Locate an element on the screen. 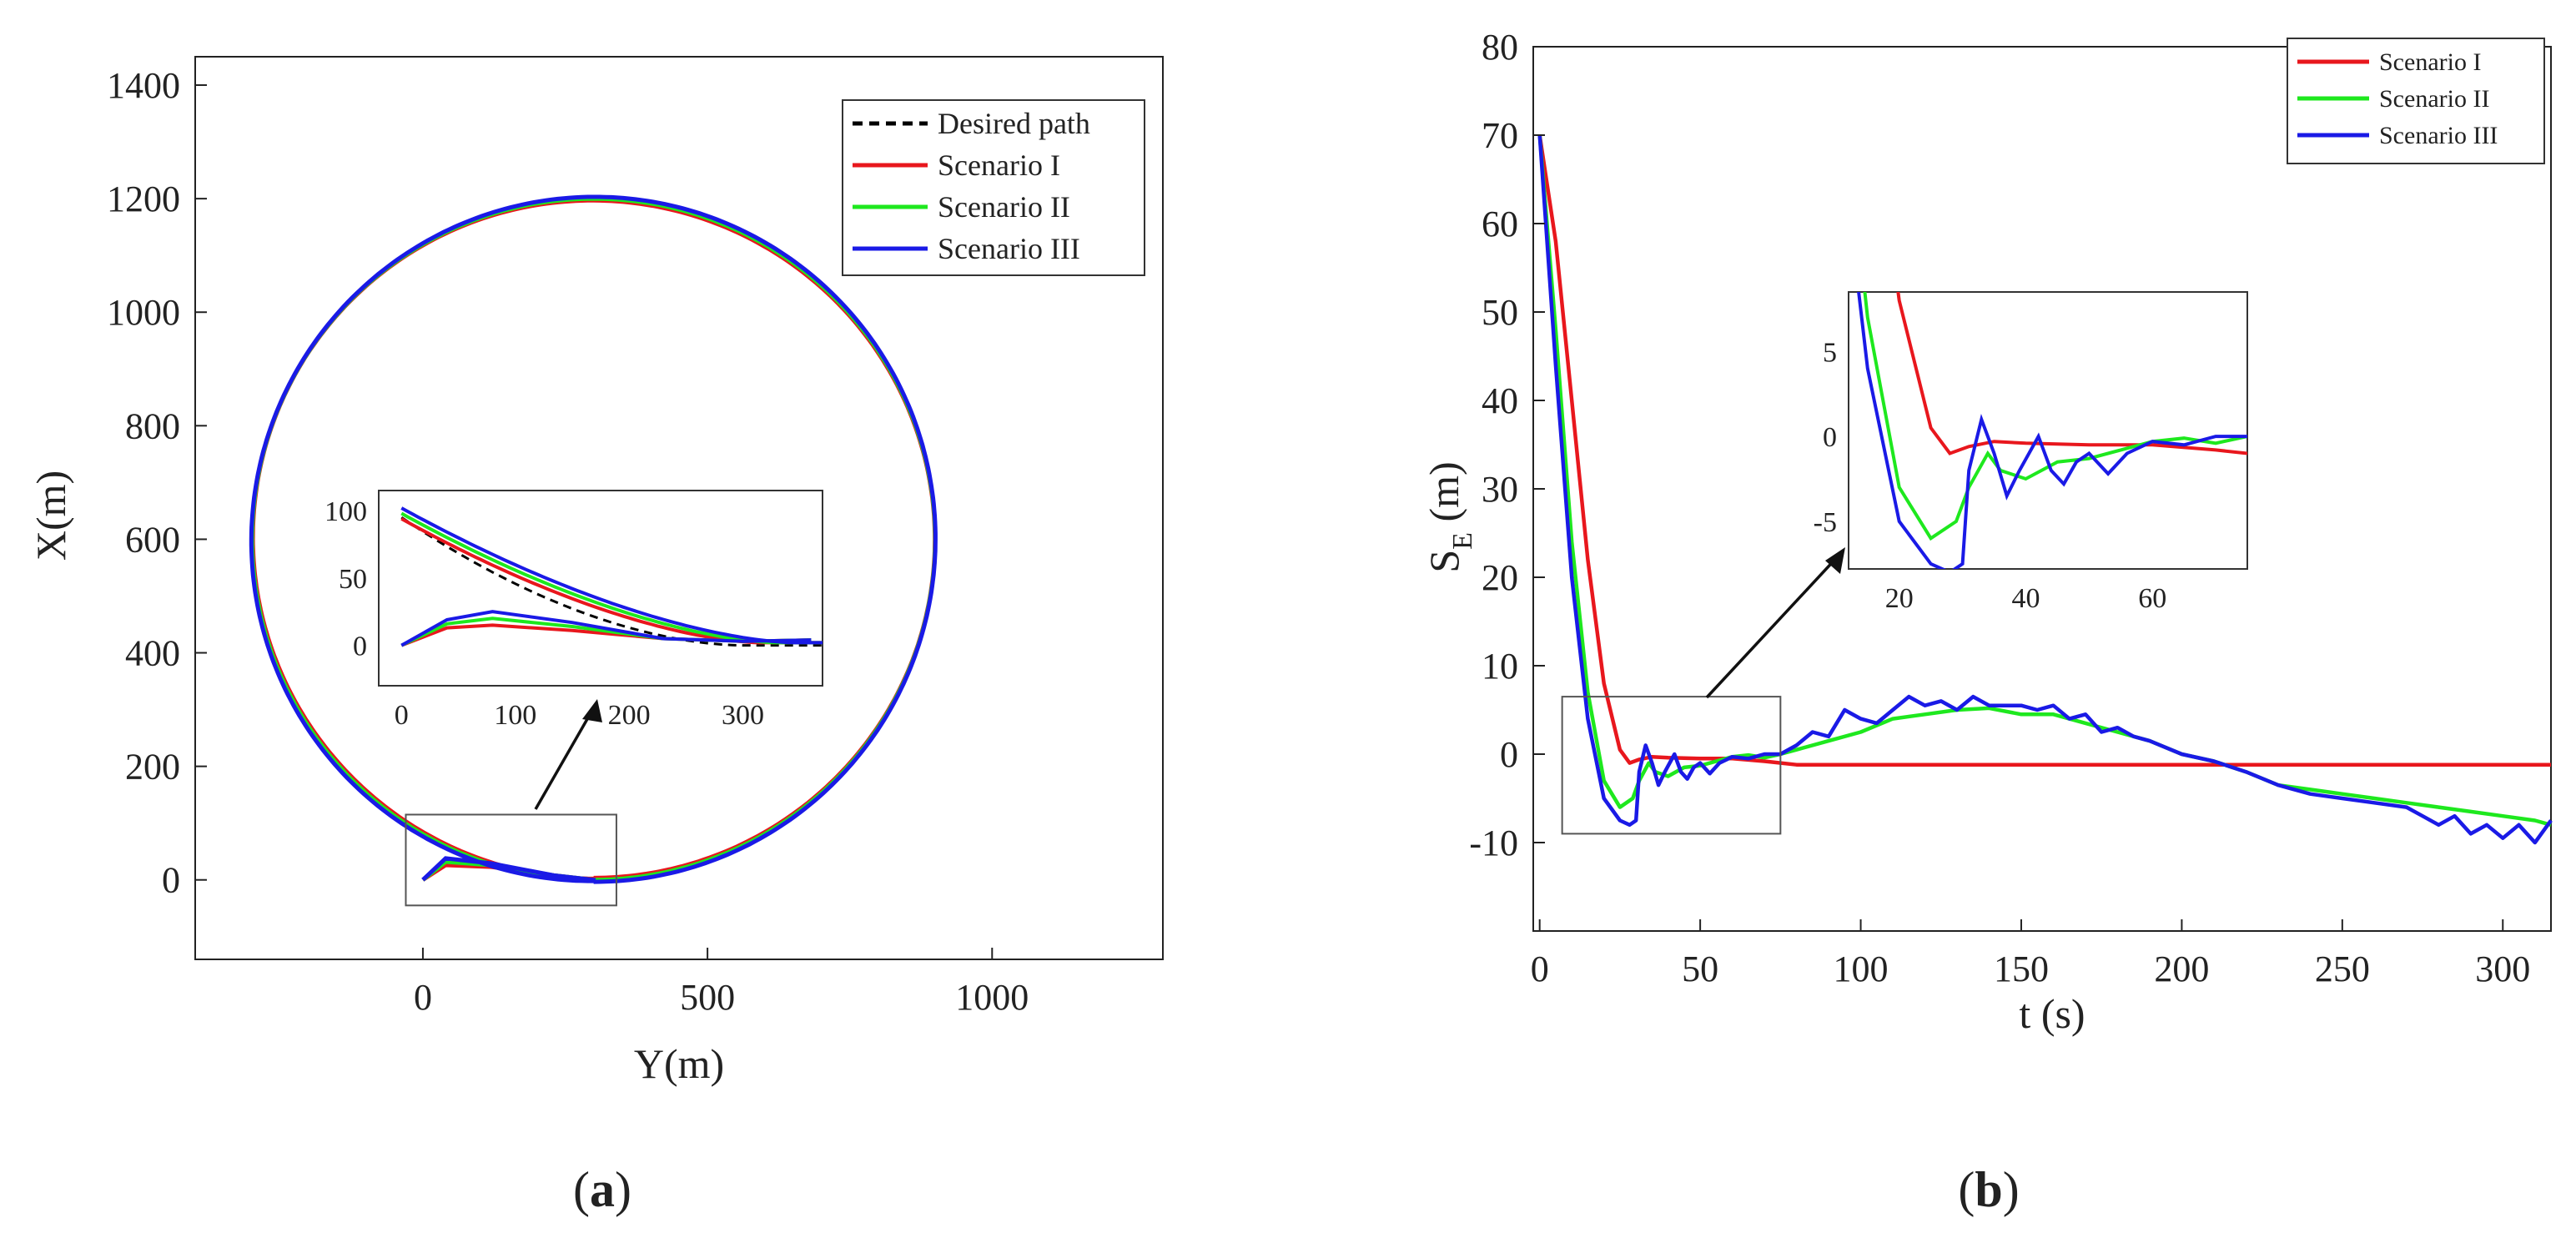 Image resolution: width=2576 pixels, height=1243 pixels. a-legend-label: Desired path is located at coordinates (1014, 124).